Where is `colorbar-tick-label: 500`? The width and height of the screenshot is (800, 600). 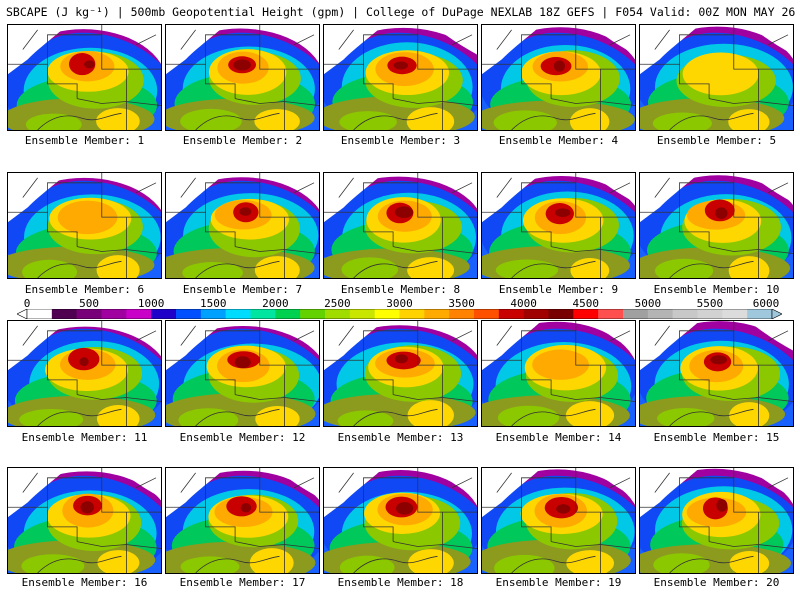
colorbar-tick-label: 500 is located at coordinates (89, 303).